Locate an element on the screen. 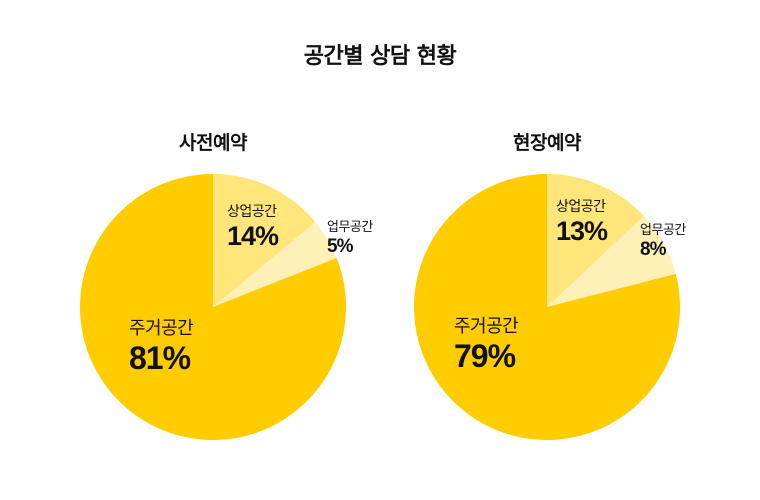 The image size is (760, 500). chart-title: 공간별 상담 현황 is located at coordinates (380, 56).